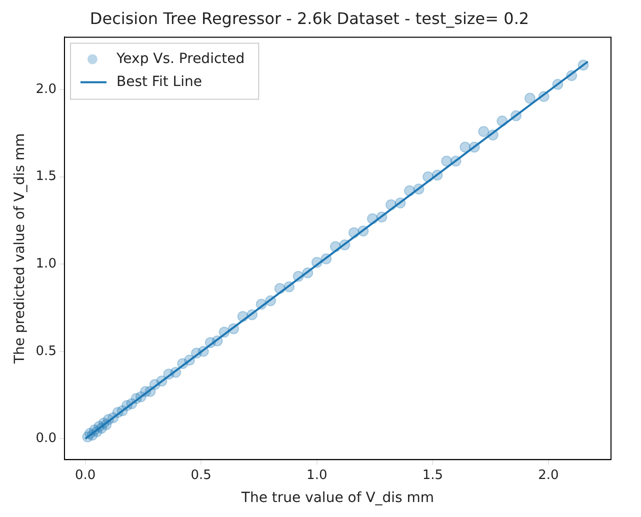  Describe the element at coordinates (317, 475) in the screenshot. I see `x-tick-label: 1.0` at that location.